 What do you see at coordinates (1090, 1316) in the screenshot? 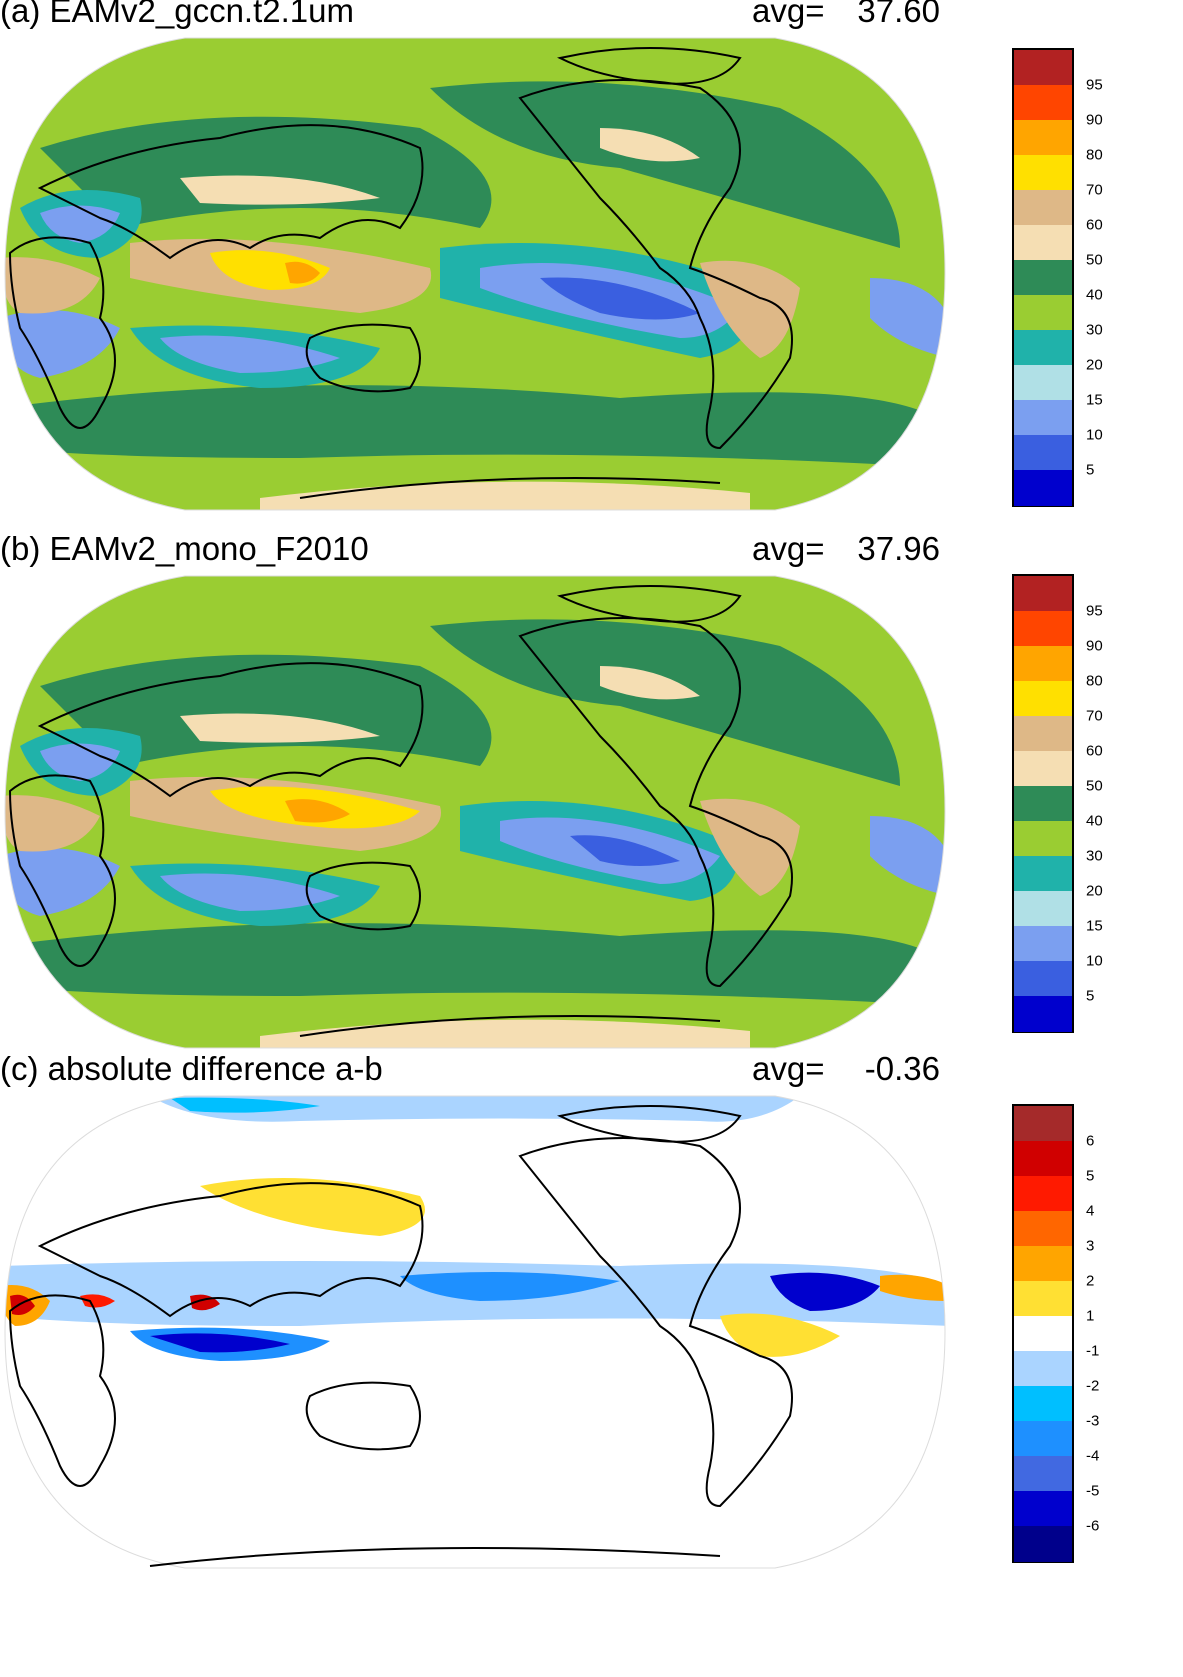
I see `colorbar-tick-label: 1` at bounding box center [1090, 1316].